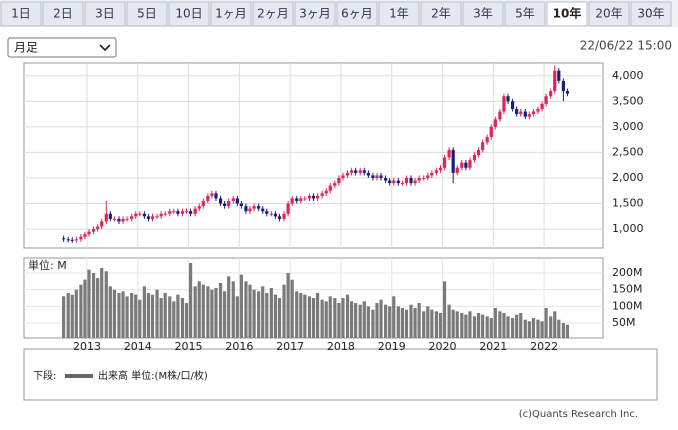 The height and width of the screenshot is (430, 678). Describe the element at coordinates (578, 414) in the screenshot. I see `copyright: (c)Quants Research Inc.` at that location.